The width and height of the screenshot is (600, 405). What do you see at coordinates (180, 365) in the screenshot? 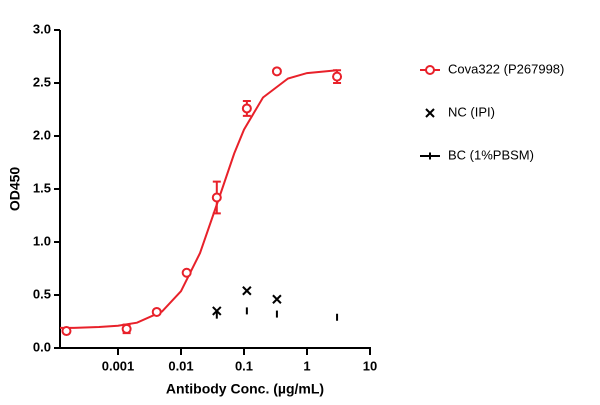
I see `x-tick-label: 0.01` at bounding box center [180, 365].